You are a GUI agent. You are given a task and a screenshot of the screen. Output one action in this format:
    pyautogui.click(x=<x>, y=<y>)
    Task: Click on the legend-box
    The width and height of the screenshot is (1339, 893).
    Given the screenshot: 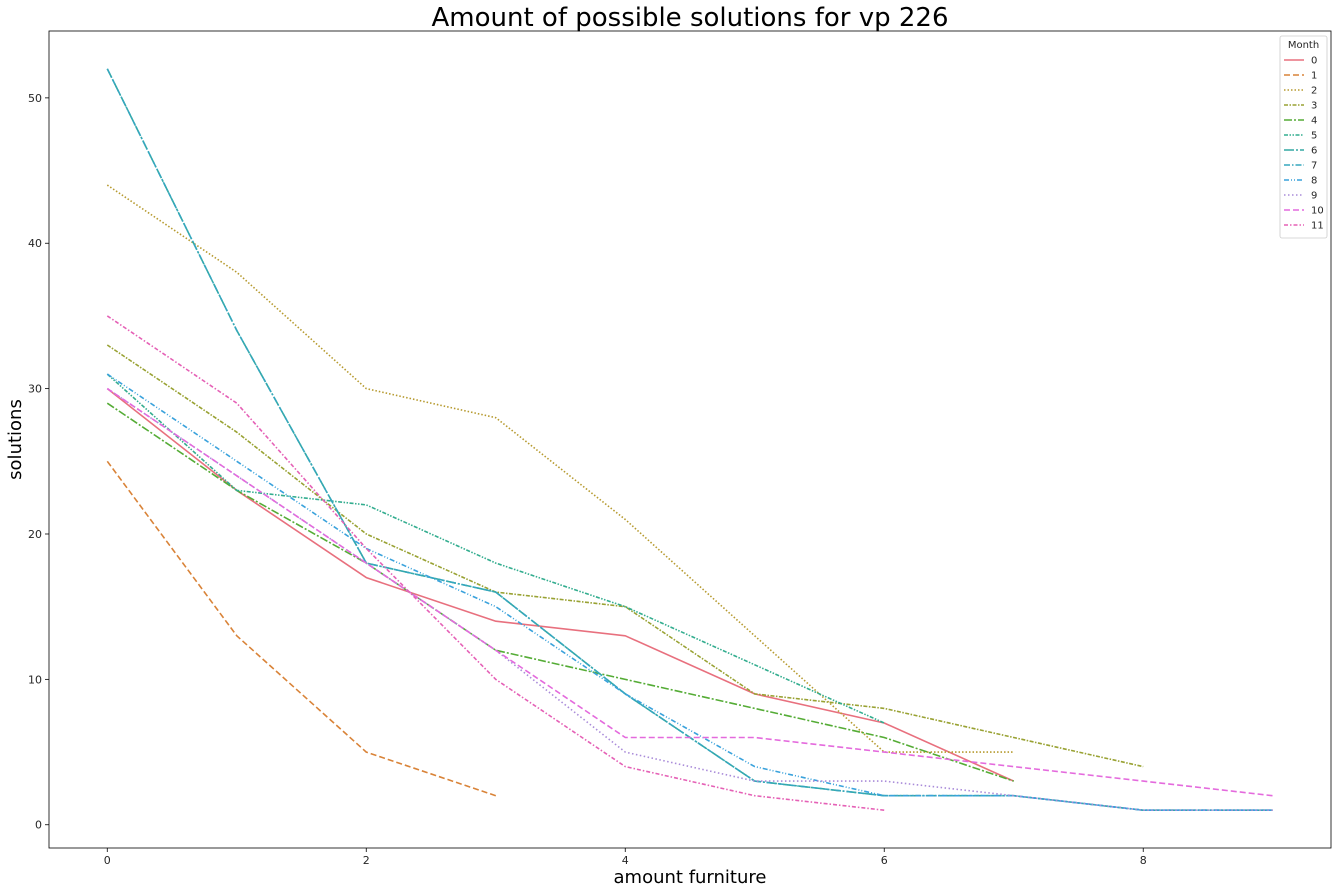 What is the action you would take?
    pyautogui.click(x=1303, y=137)
    